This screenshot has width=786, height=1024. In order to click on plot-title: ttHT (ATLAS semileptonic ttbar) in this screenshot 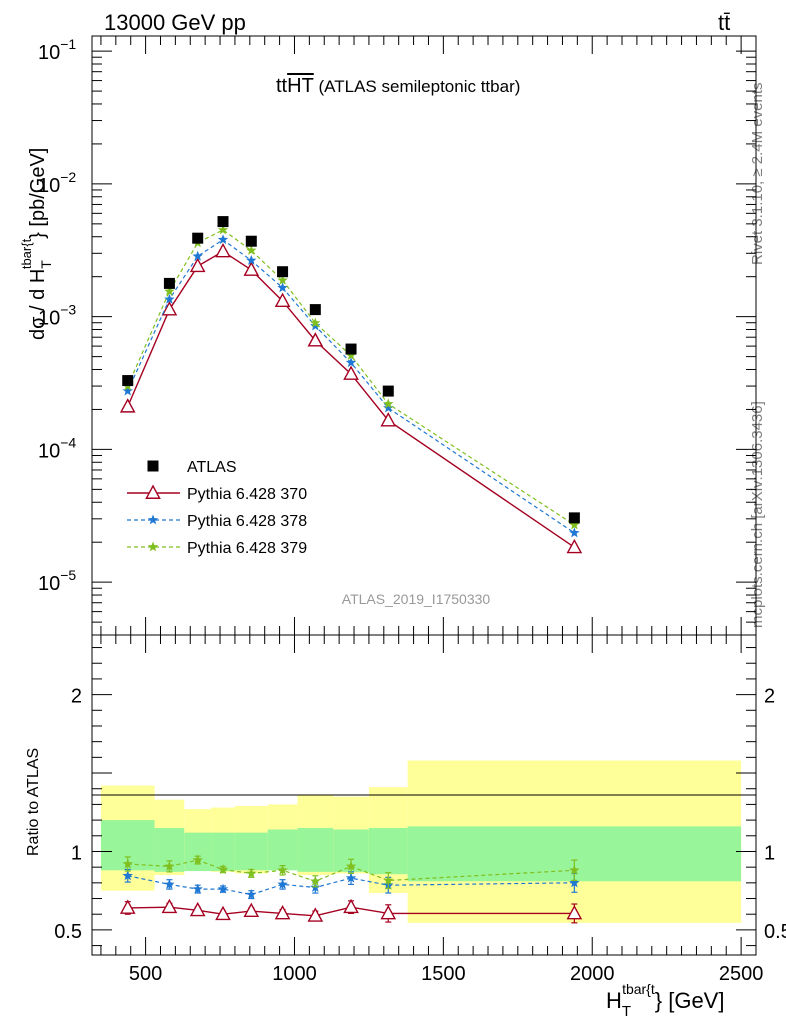, I will do `click(398, 86)`.